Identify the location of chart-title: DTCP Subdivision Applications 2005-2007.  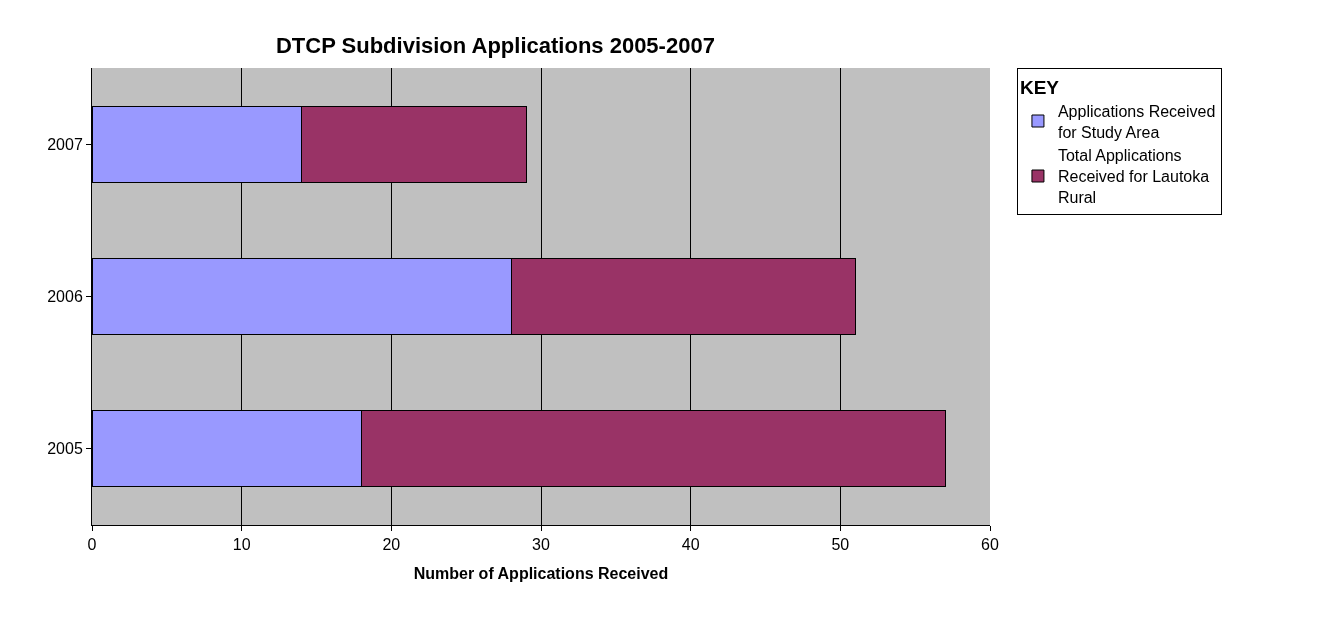
(495, 45).